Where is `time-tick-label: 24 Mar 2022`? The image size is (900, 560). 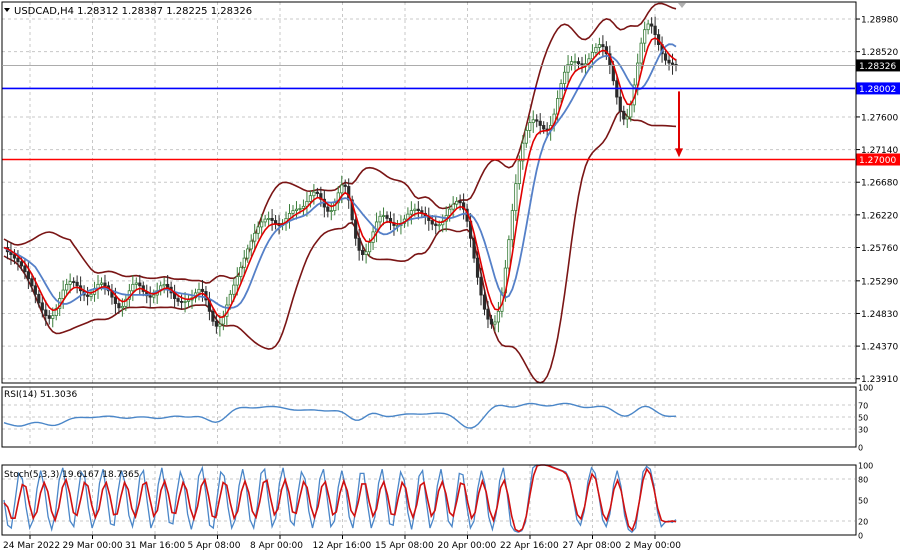
time-tick-label: 24 Mar 2022 is located at coordinates (31, 546).